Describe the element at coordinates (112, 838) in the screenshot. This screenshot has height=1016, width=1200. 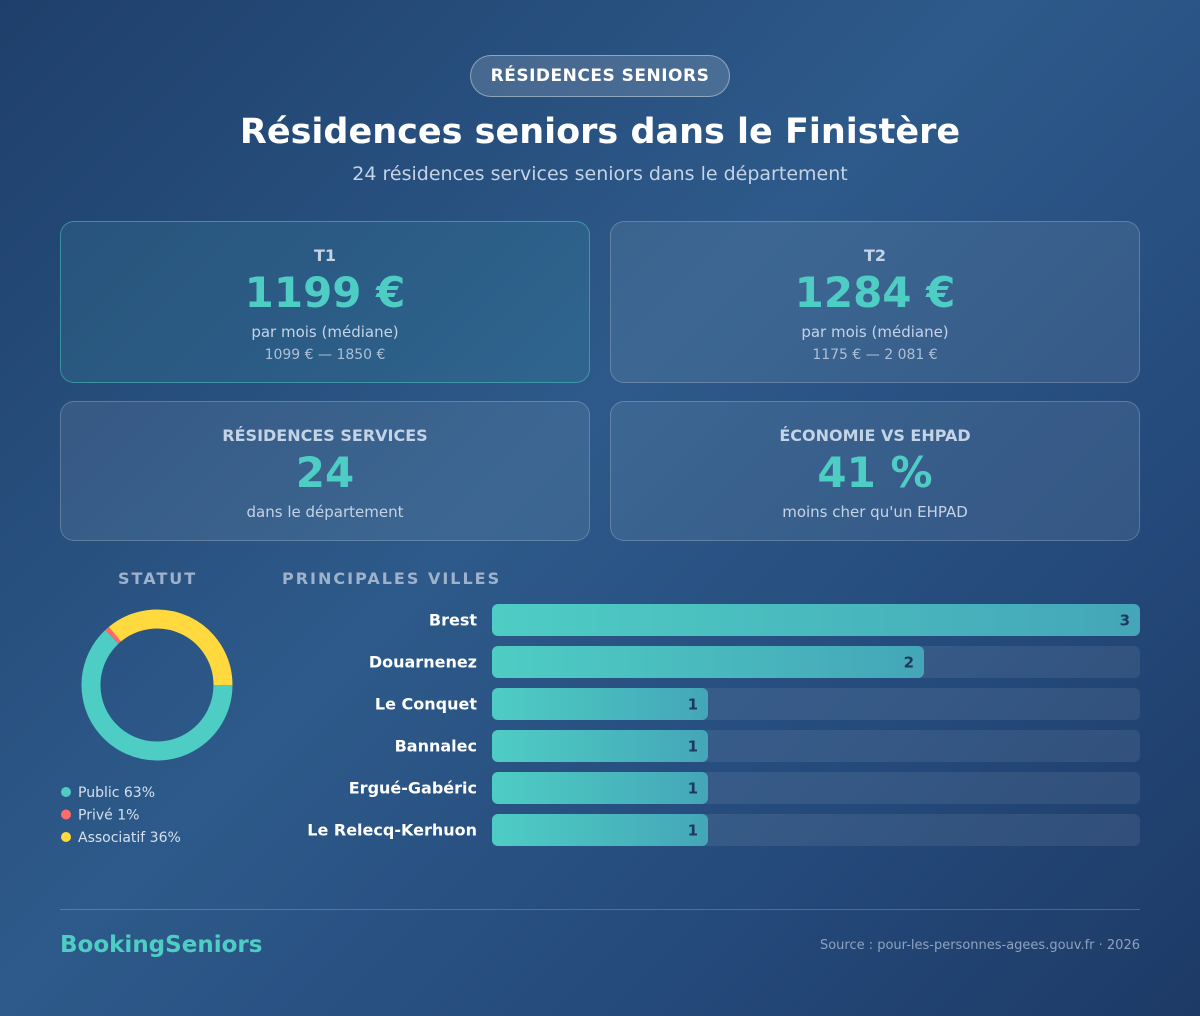
I see `legend-label: Associatif` at that location.